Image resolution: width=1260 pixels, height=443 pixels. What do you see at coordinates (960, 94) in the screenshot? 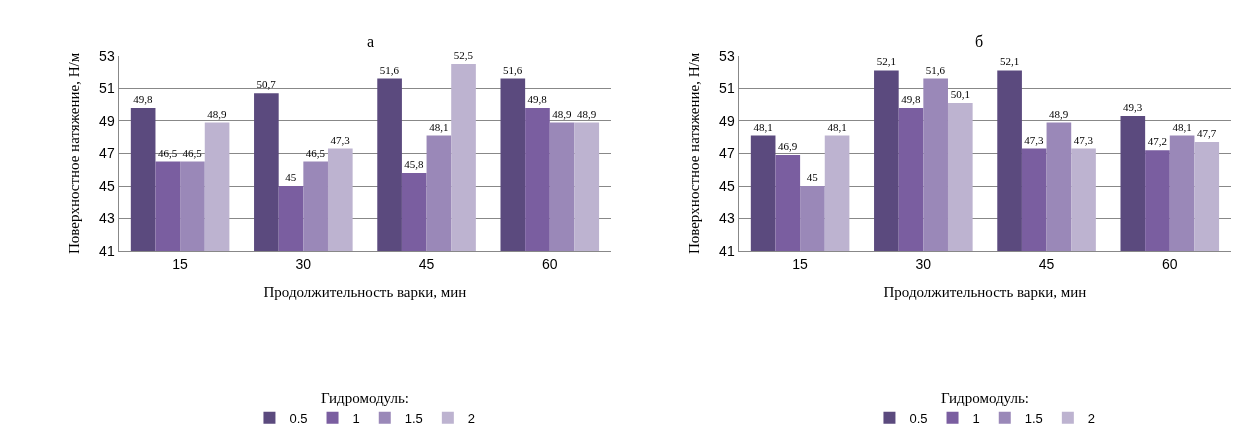
I see `data-label: 50,1` at bounding box center [960, 94].